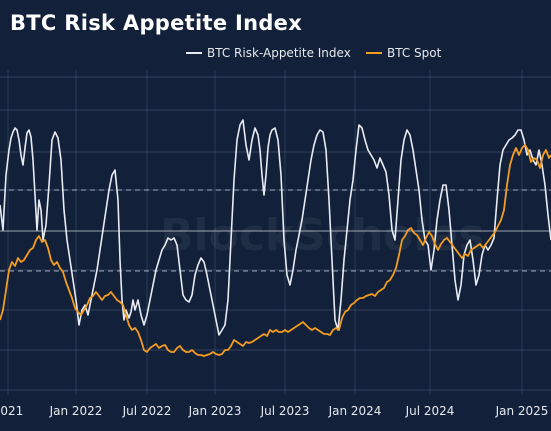 Image resolution: width=551 pixels, height=431 pixels. Describe the element at coordinates (76, 411) in the screenshot. I see `x-tick-label: Jan 2022` at that location.